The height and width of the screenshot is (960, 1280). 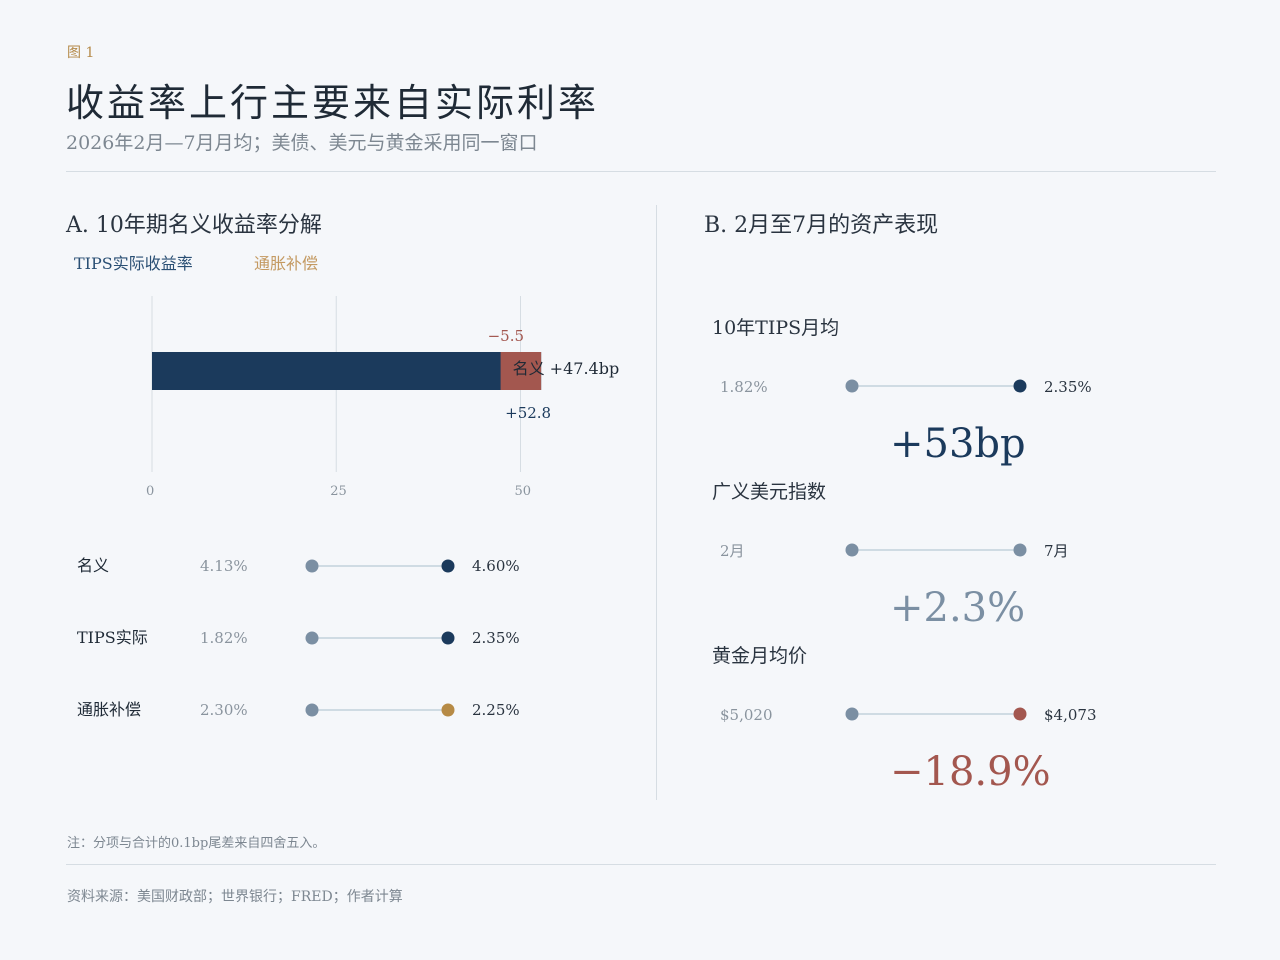 What do you see at coordinates (235, 897) in the screenshot?
I see `source-note: 资料来源：美国财政部；世界银行；FRED；作者计算` at bounding box center [235, 897].